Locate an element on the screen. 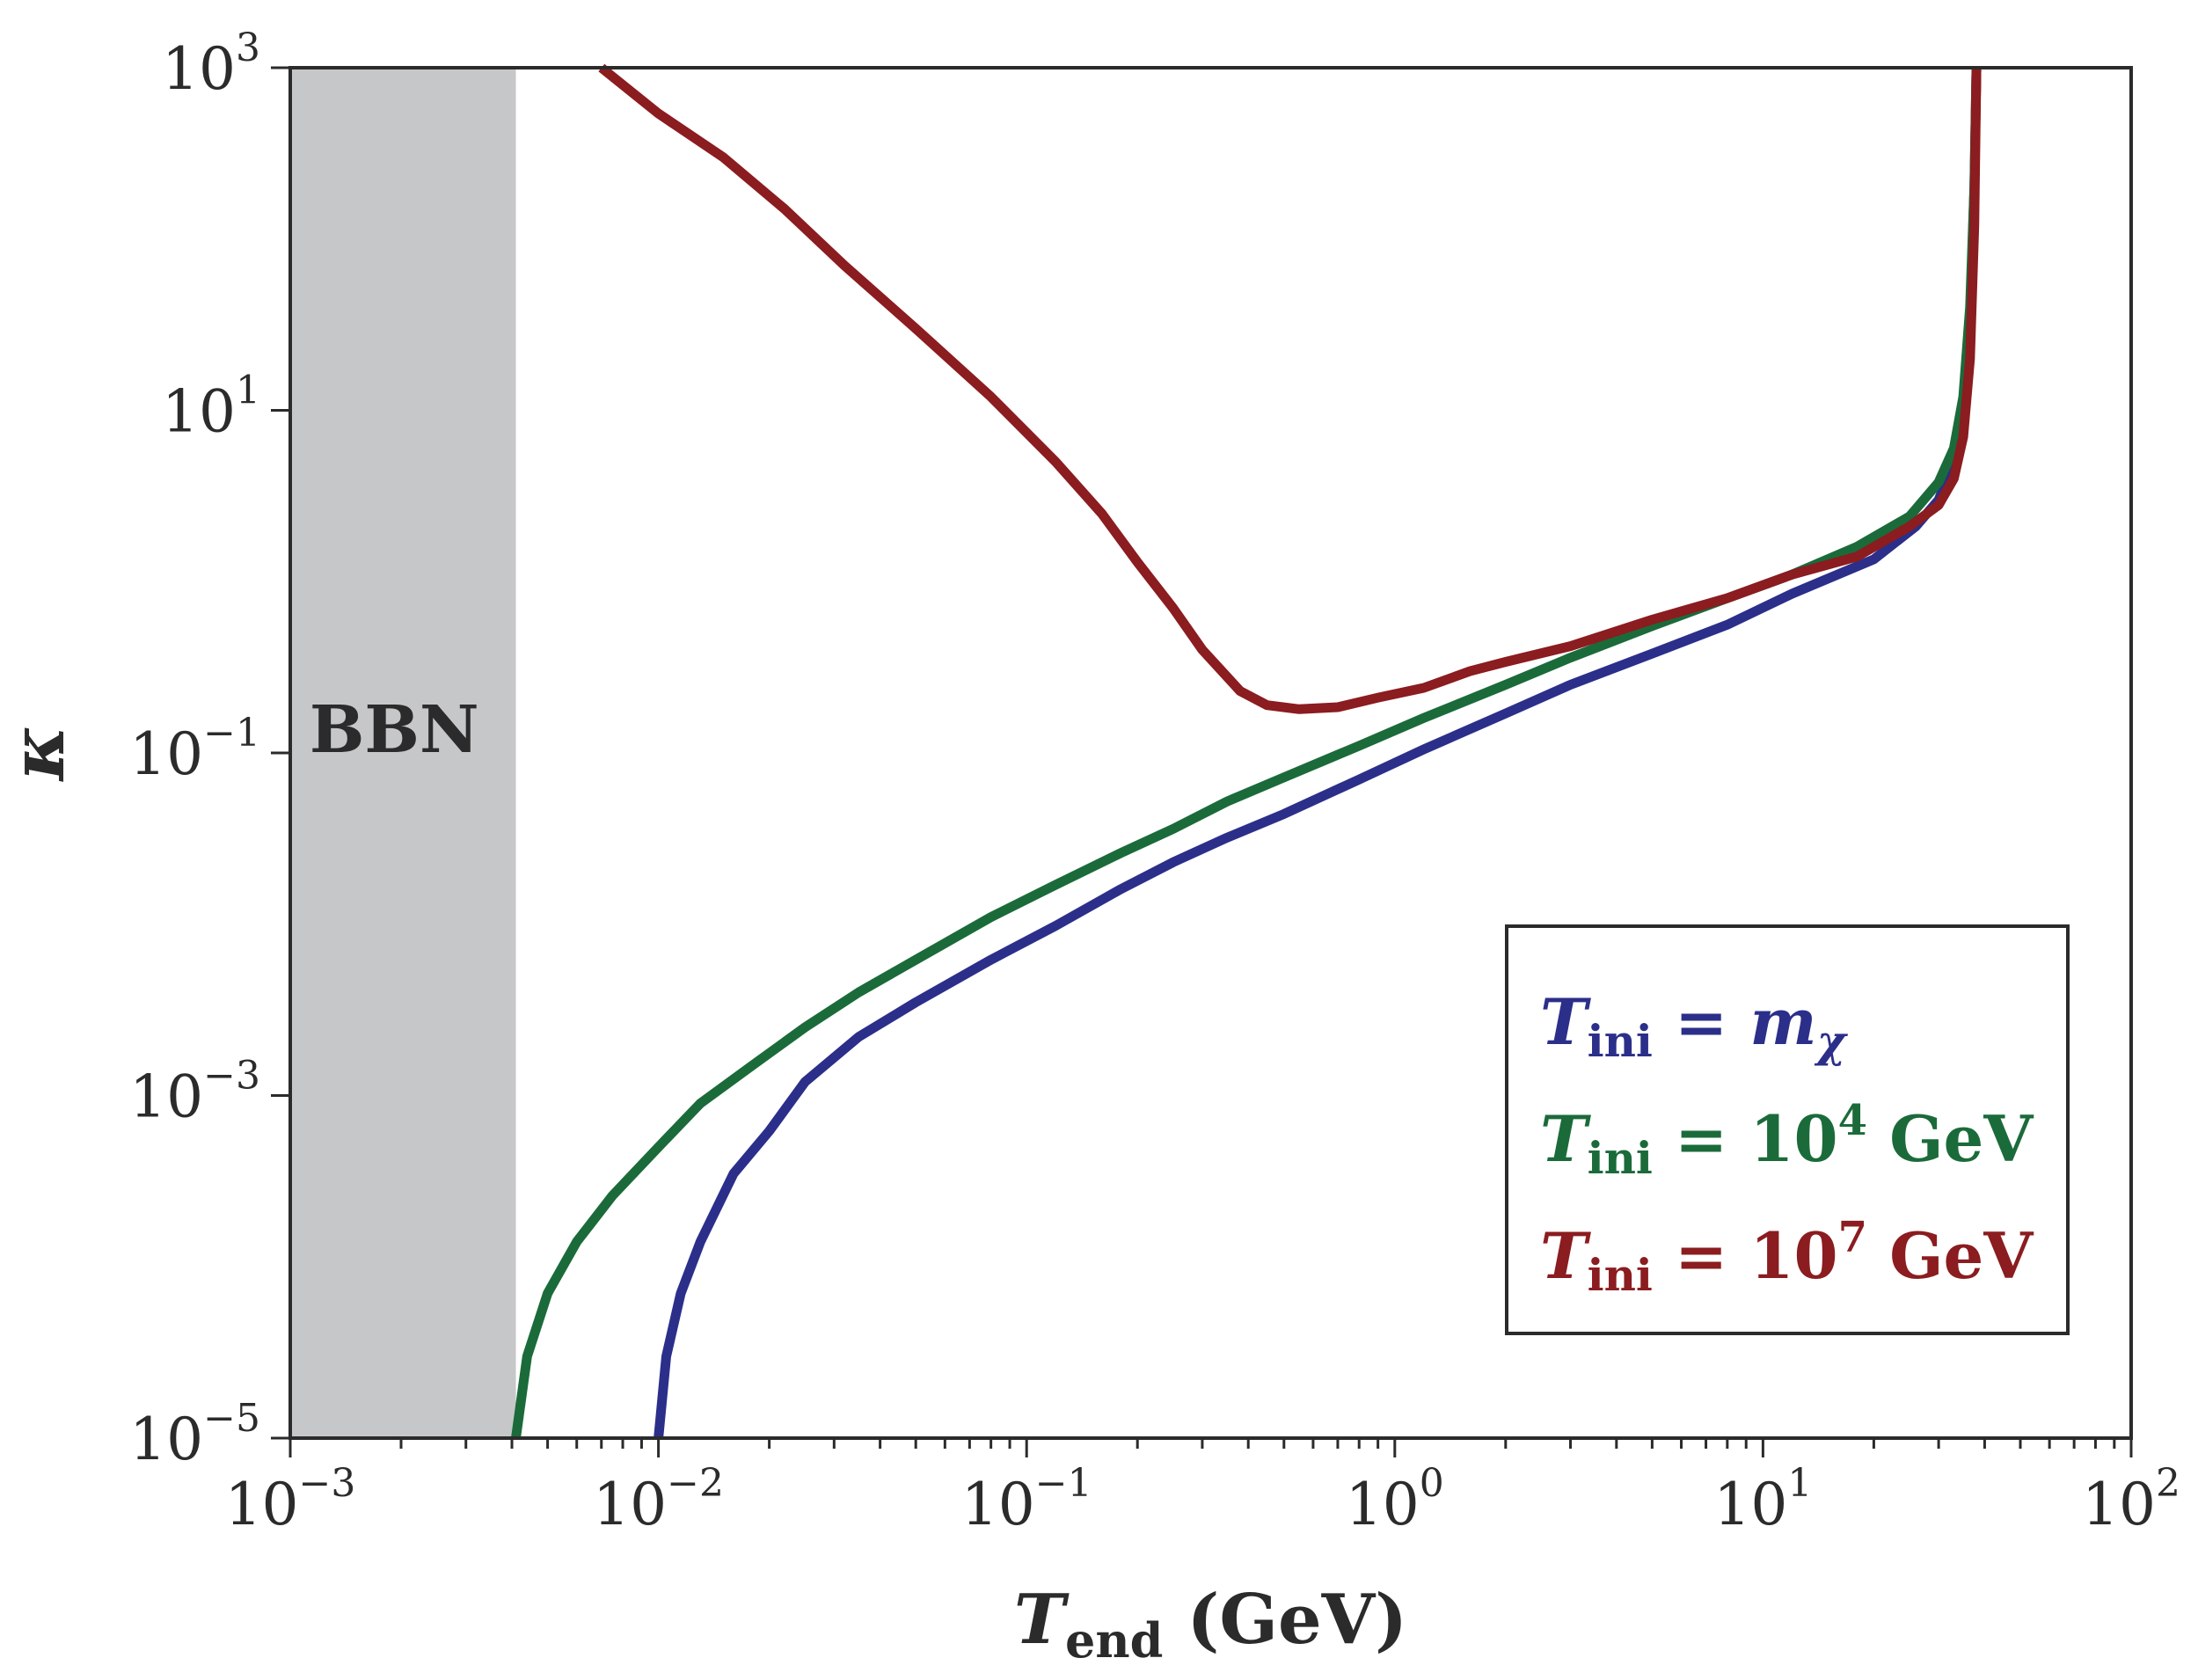 This screenshot has width=2198, height=1680. x-tick-label: 10⁰ is located at coordinates (1395, 1499).